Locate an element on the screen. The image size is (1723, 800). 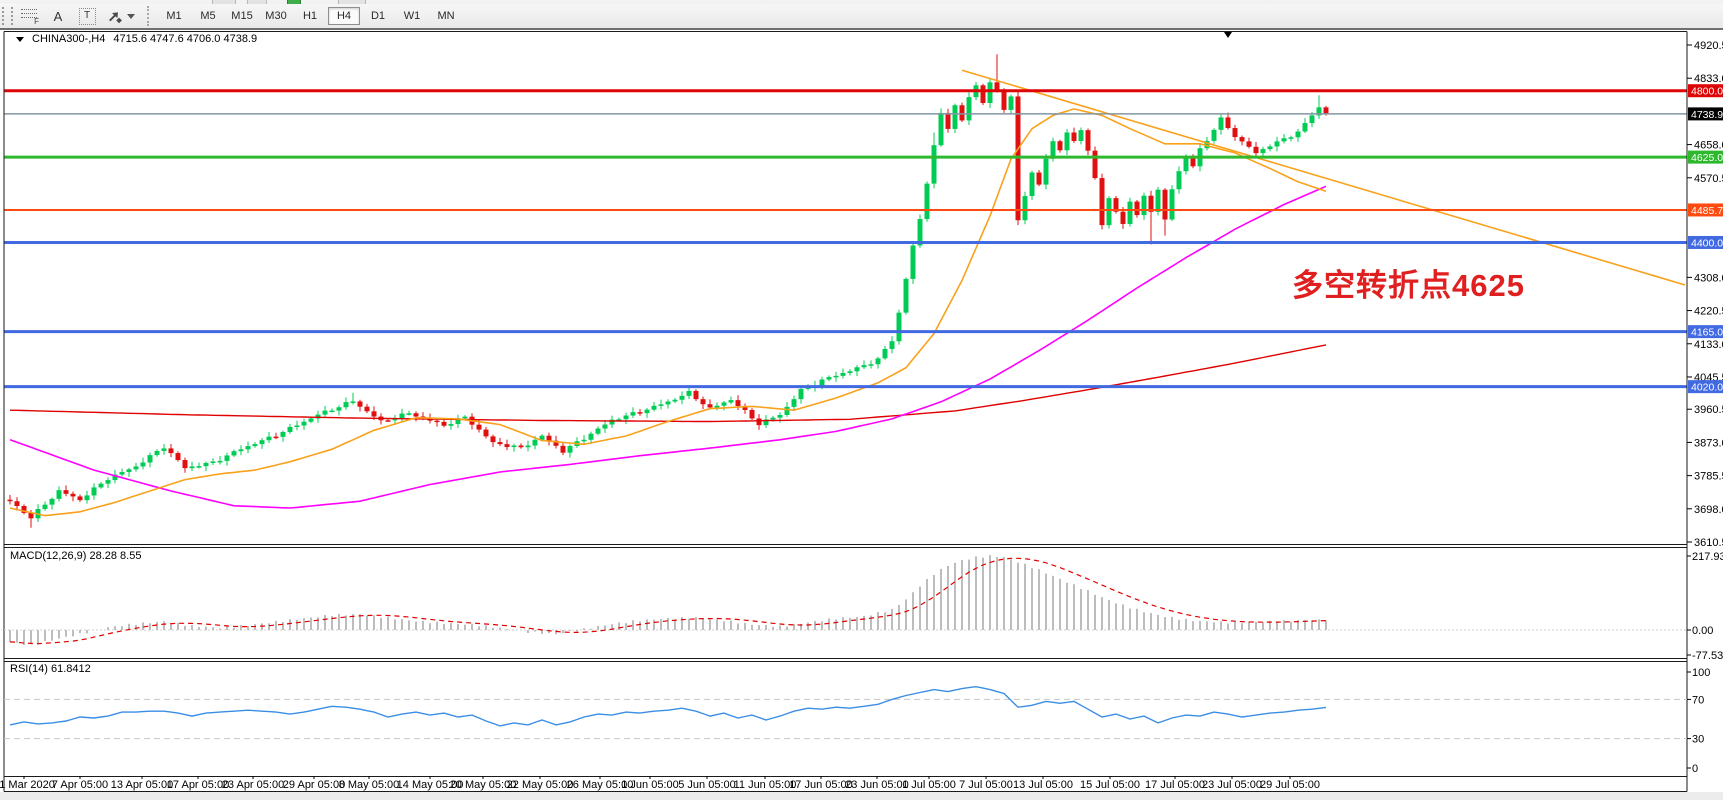
rsi-line is located at coordinates (668, 706).